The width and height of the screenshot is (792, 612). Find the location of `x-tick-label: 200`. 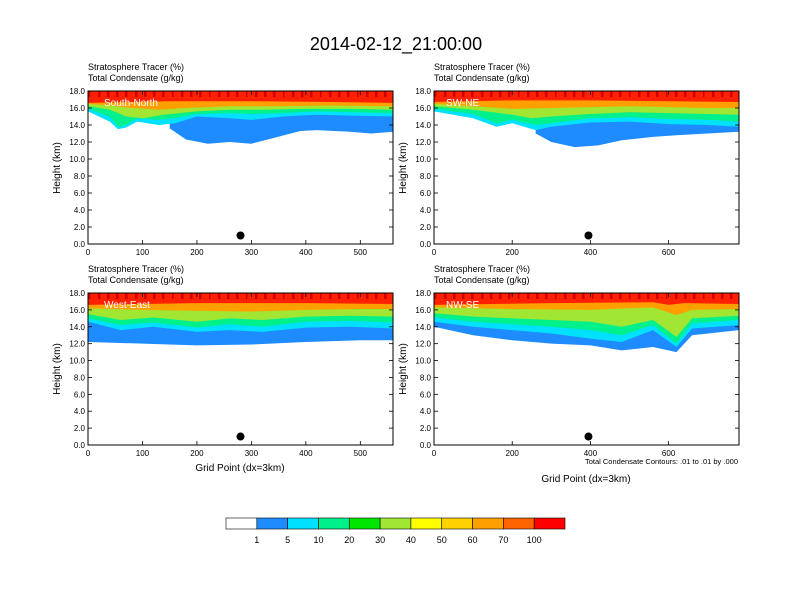

x-tick-label: 200 is located at coordinates (197, 252).